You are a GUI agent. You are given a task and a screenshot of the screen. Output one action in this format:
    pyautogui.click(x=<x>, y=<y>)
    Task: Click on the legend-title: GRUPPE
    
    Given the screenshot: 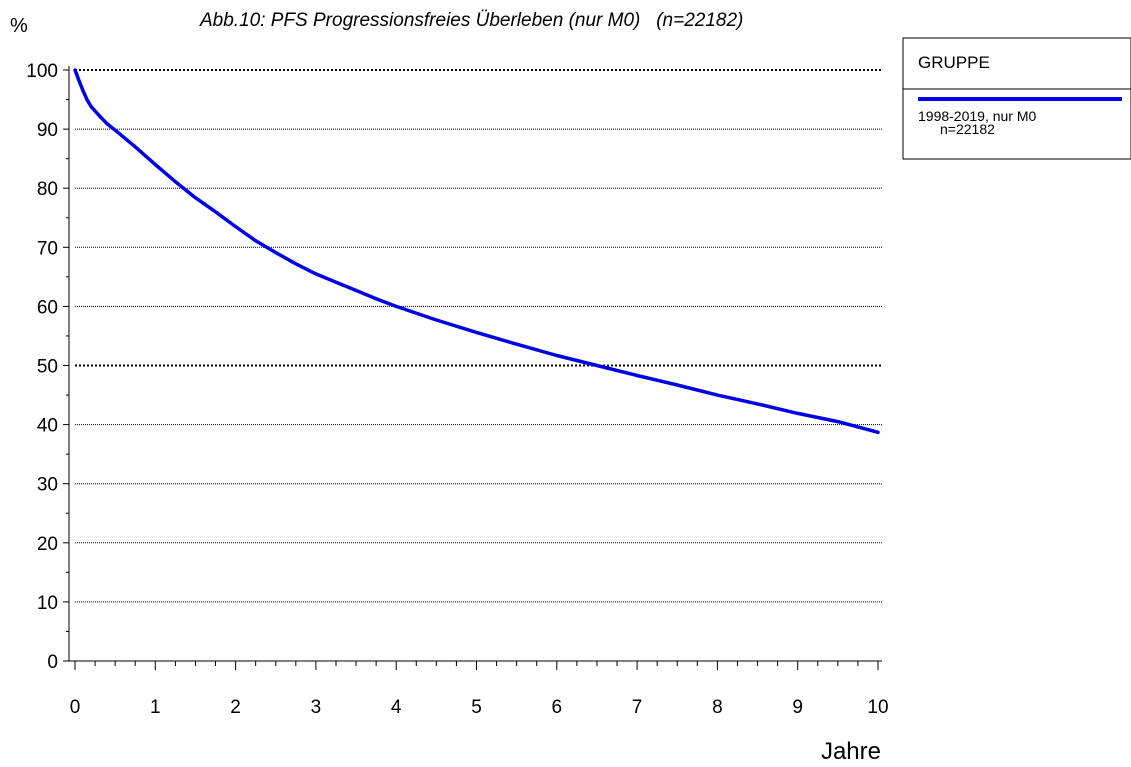 What is the action you would take?
    pyautogui.click(x=954, y=62)
    